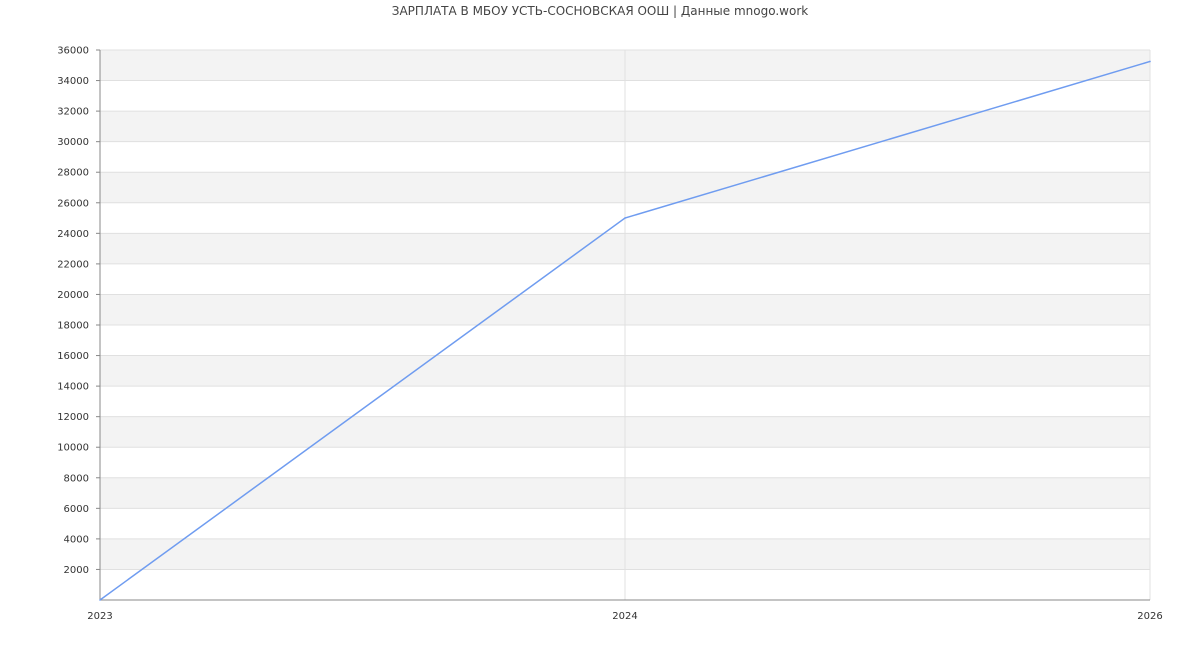  Describe the element at coordinates (76, 509) in the screenshot. I see `y-tick-label: 6000` at that location.